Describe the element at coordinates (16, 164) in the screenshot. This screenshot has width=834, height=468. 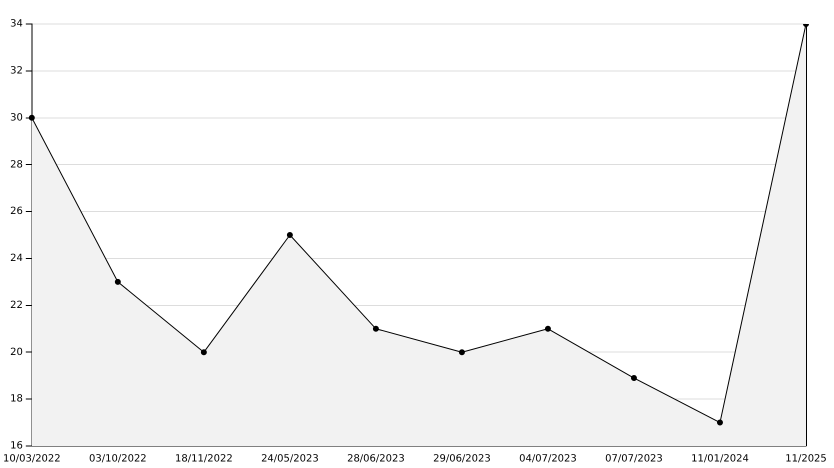
I see `y-tick-label: 28` at that location.